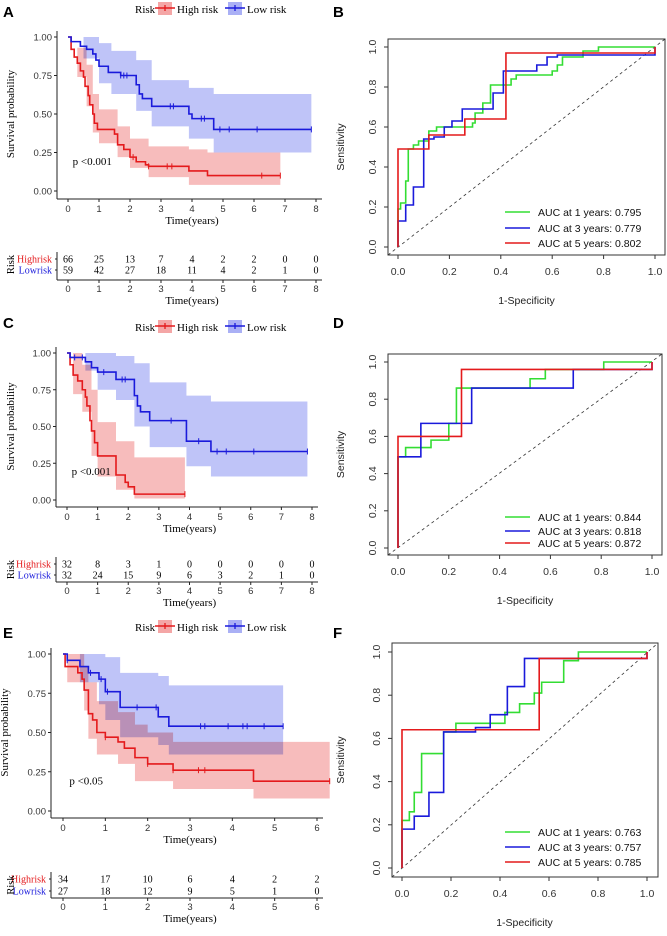 This screenshot has width=667, height=936. I want to click on y-tick-label: 0.75, so click(37, 694).